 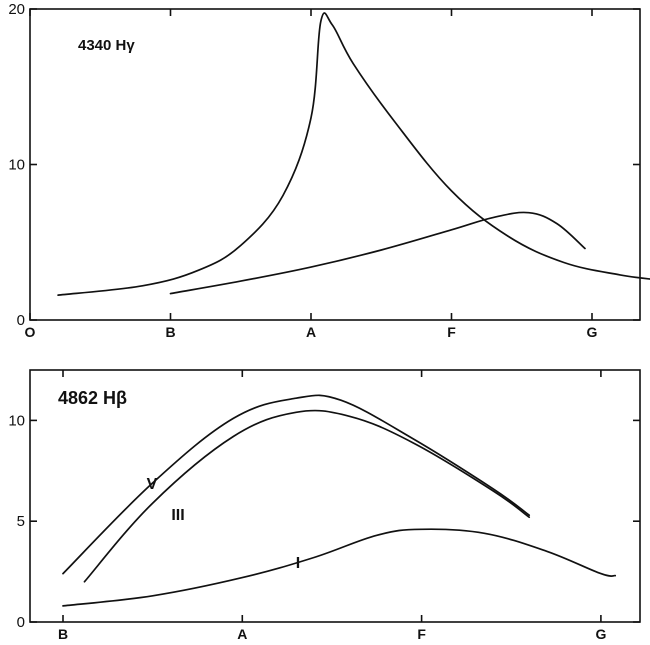 I want to click on x-tick-label: O, so click(x=30, y=332).